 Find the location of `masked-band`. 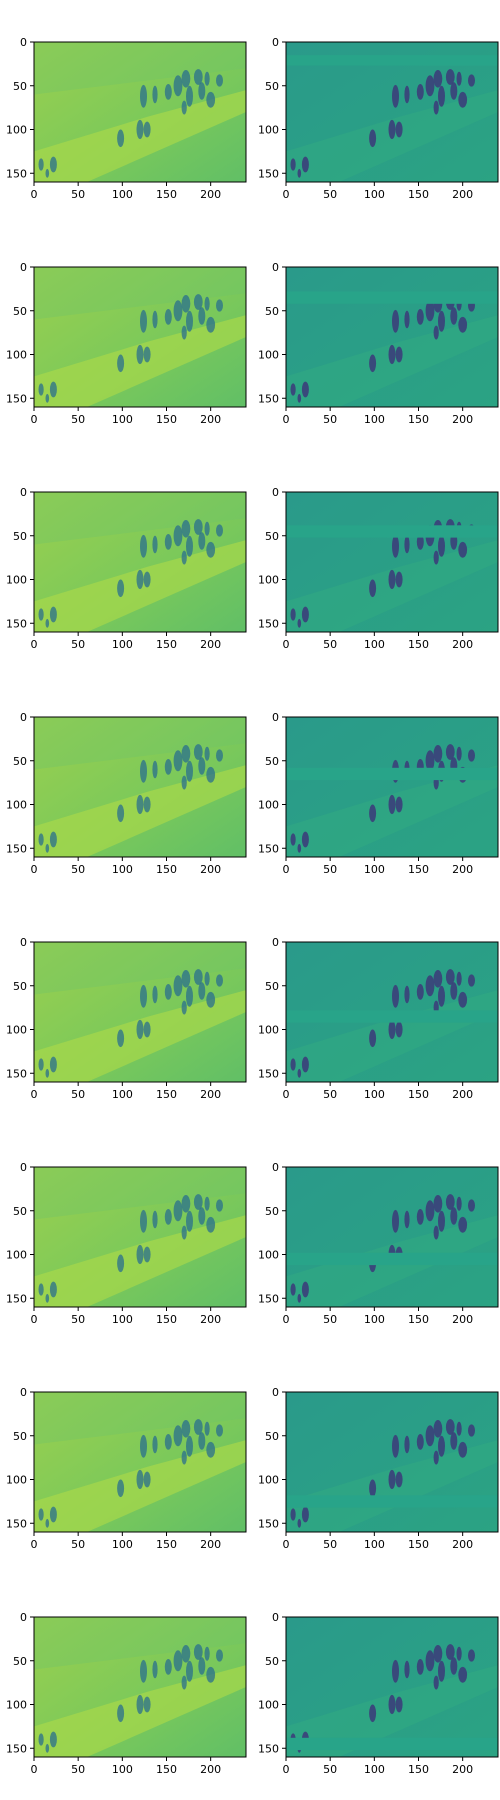

masked-band is located at coordinates (392, 60).